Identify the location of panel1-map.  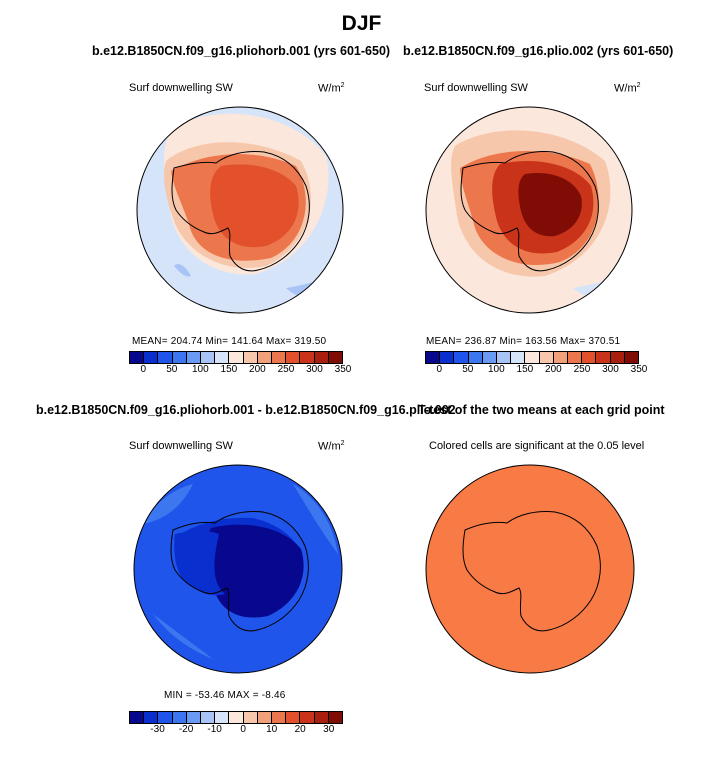
(240, 210).